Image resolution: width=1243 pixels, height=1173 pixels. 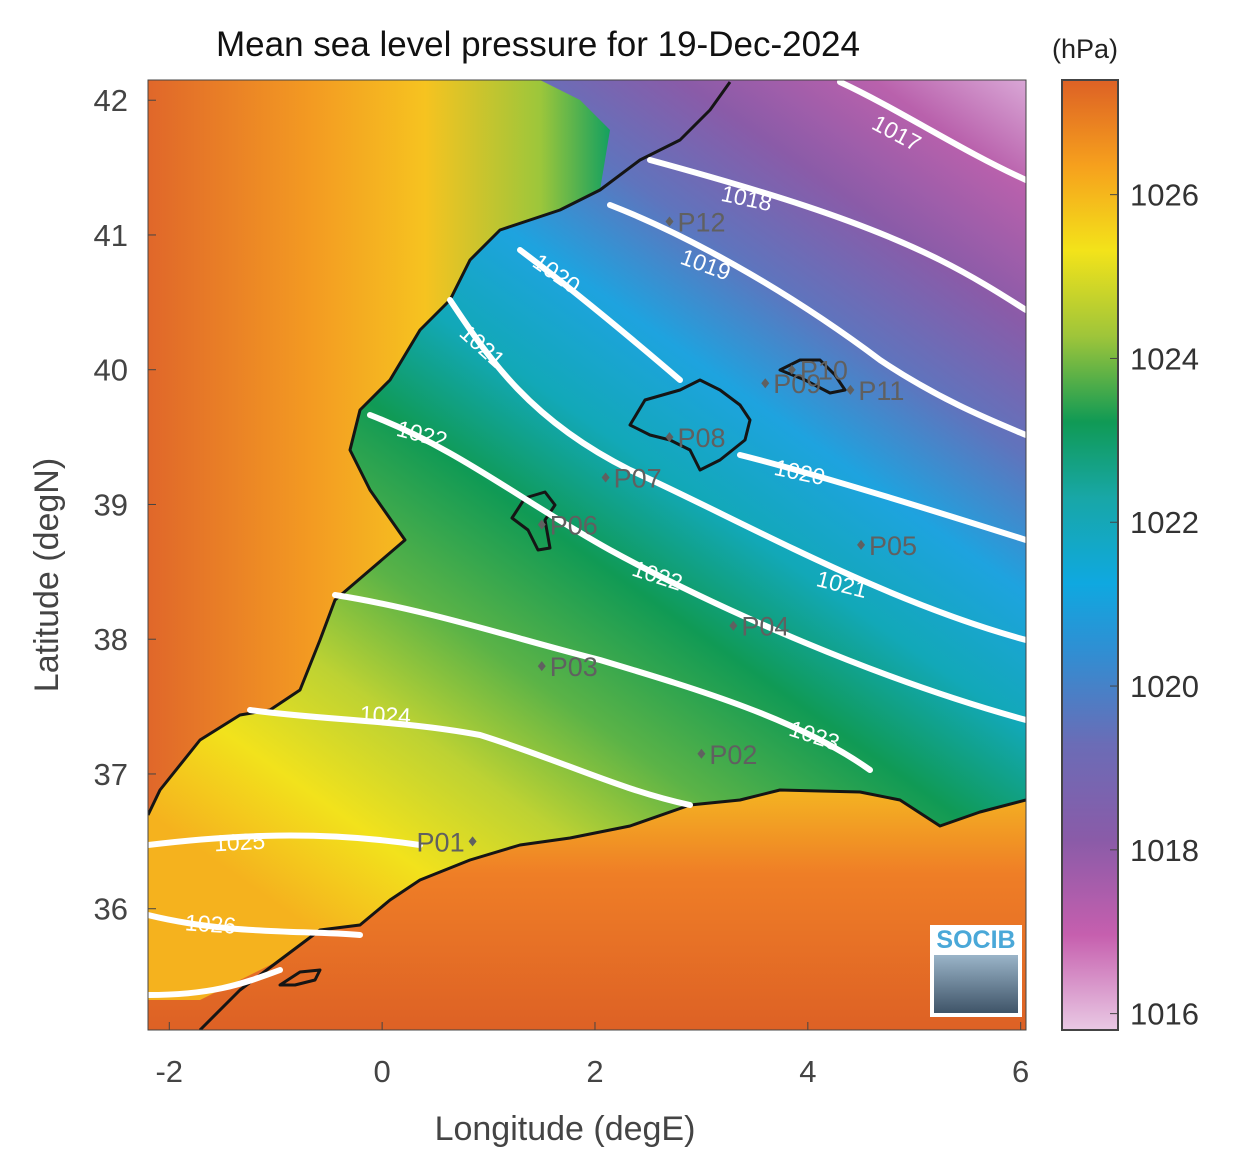 I want to click on y-tick-label: 36, so click(x=111, y=909).